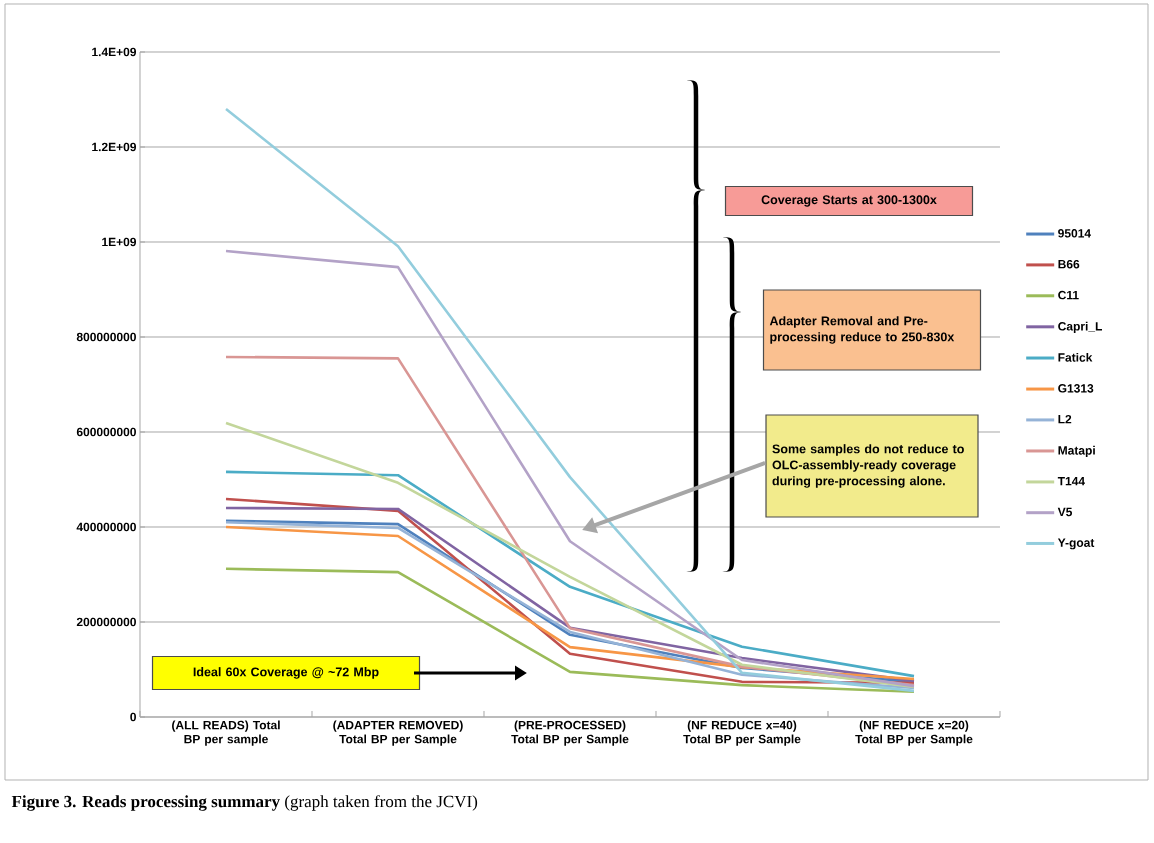  Describe the element at coordinates (1069, 264) in the screenshot. I see `legend-label: B66` at that location.